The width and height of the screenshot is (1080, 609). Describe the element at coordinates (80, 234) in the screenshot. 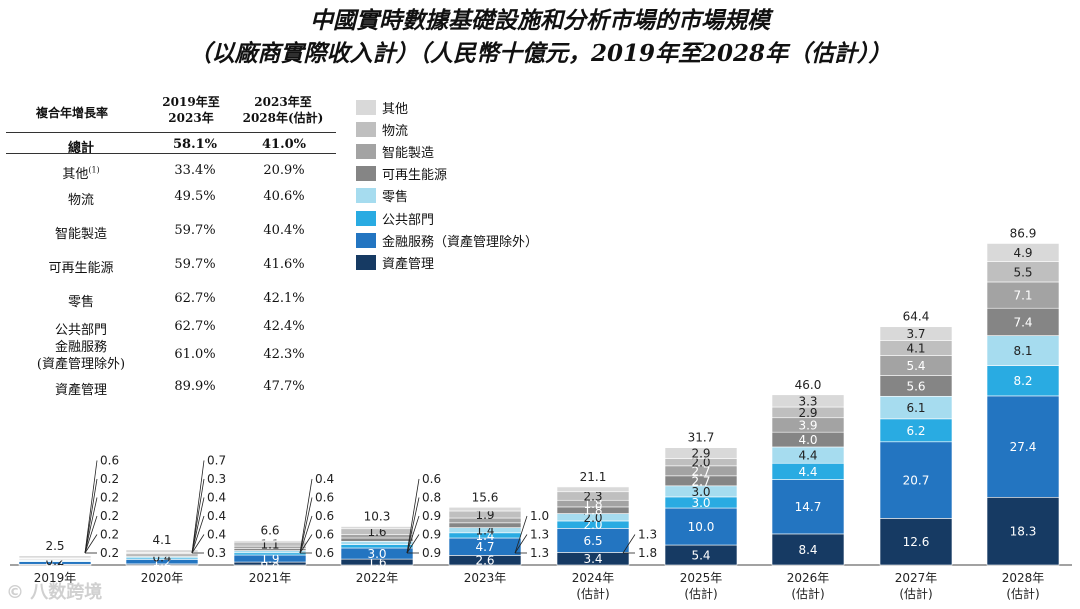

I see `cagr-row-label: 智能製造` at that location.